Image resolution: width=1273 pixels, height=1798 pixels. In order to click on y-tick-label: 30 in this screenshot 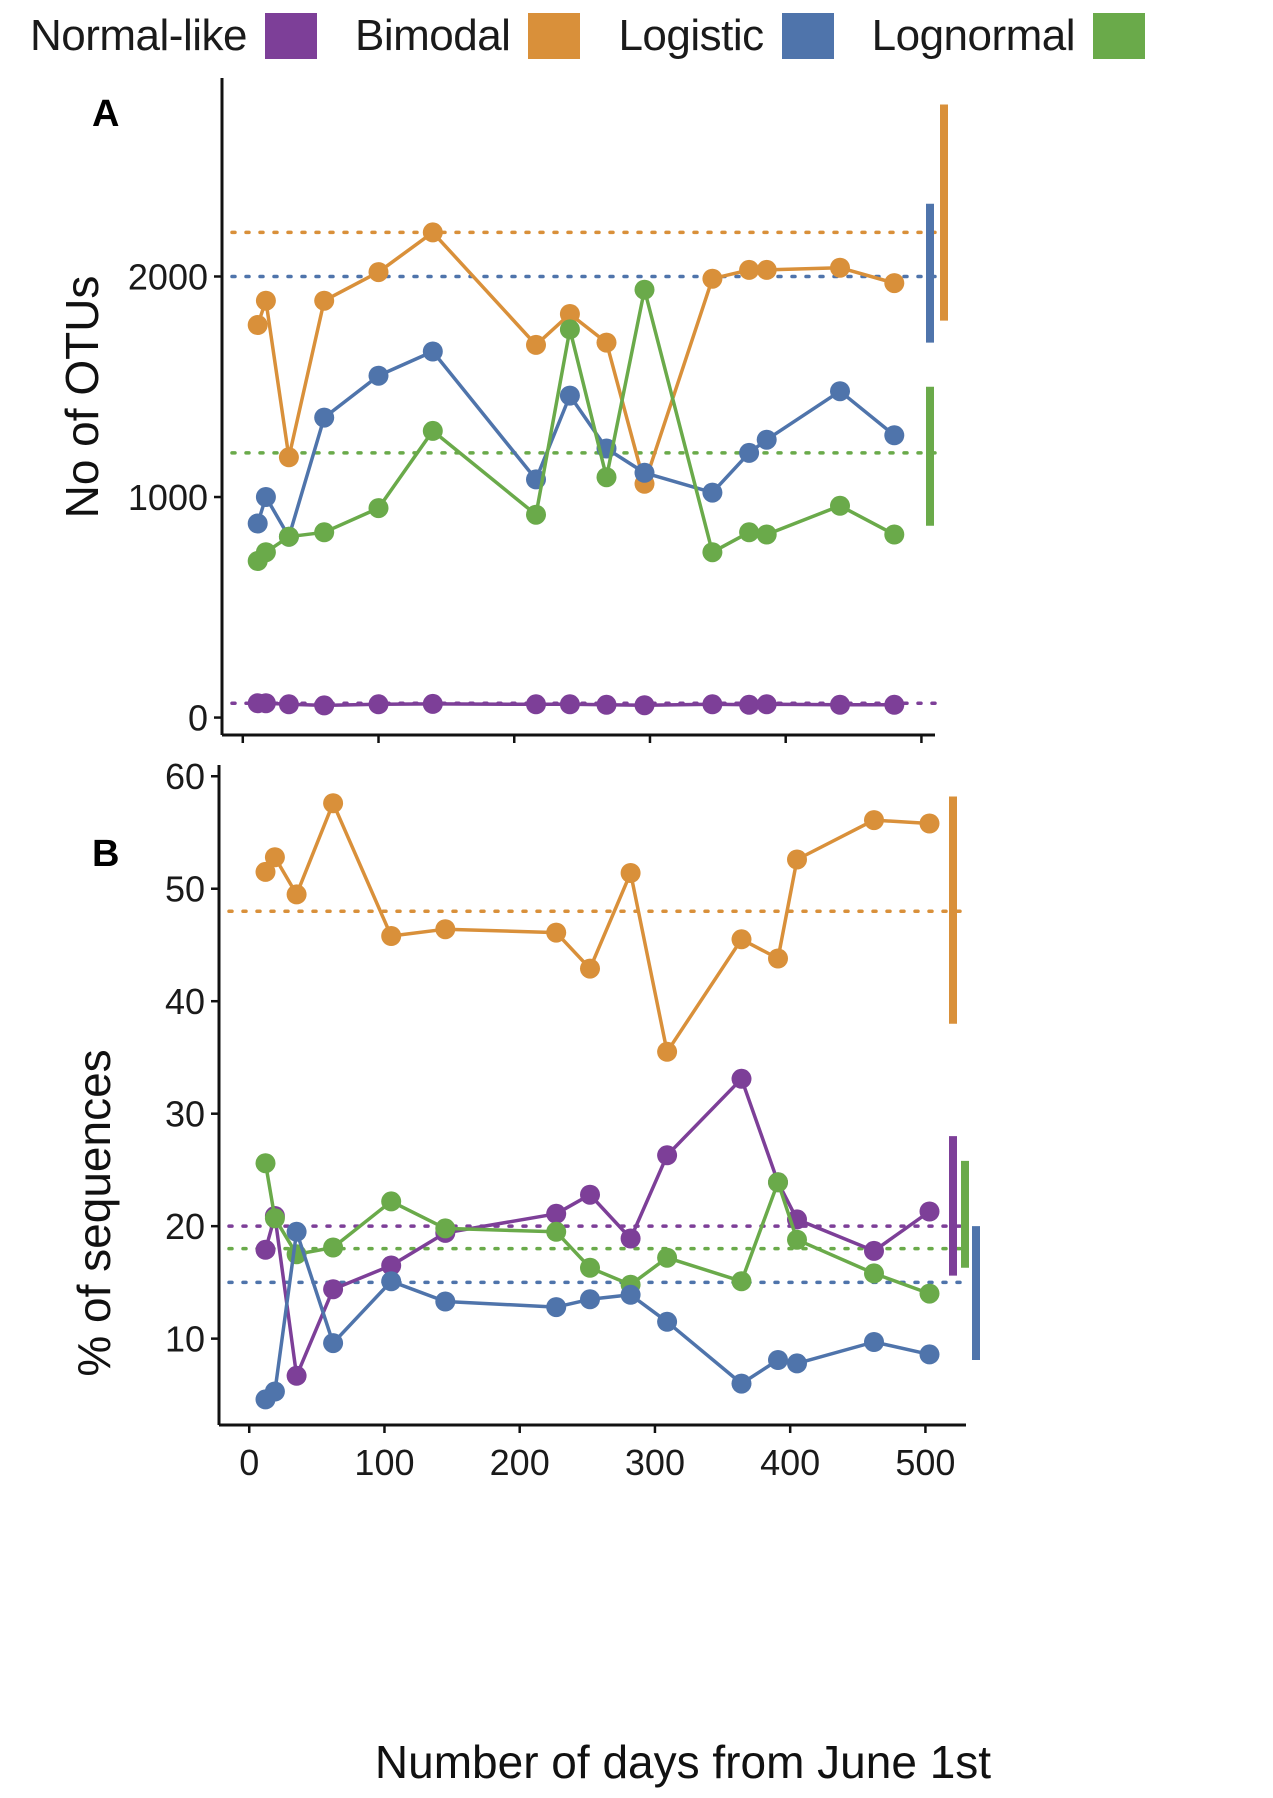, I will do `click(185, 1114)`.